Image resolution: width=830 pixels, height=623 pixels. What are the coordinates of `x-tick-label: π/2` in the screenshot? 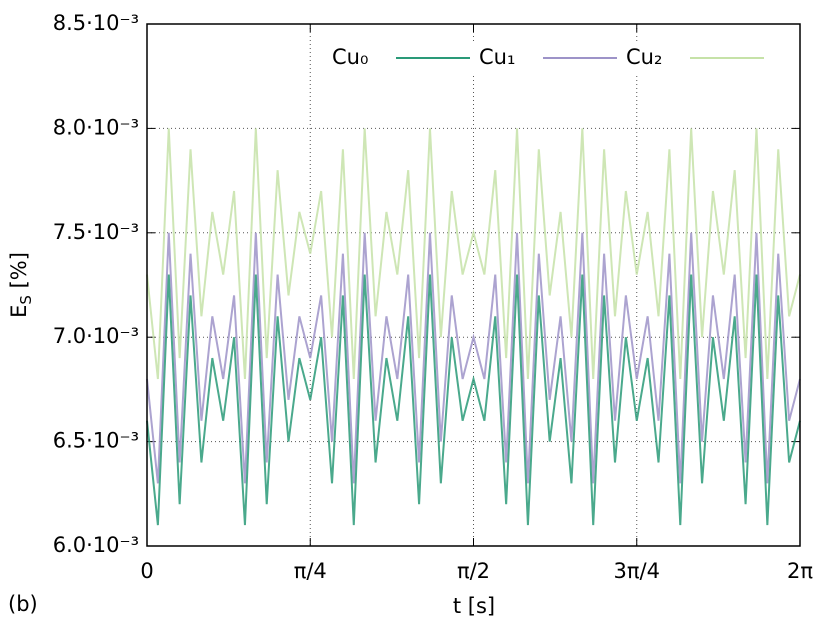 It's located at (473, 571).